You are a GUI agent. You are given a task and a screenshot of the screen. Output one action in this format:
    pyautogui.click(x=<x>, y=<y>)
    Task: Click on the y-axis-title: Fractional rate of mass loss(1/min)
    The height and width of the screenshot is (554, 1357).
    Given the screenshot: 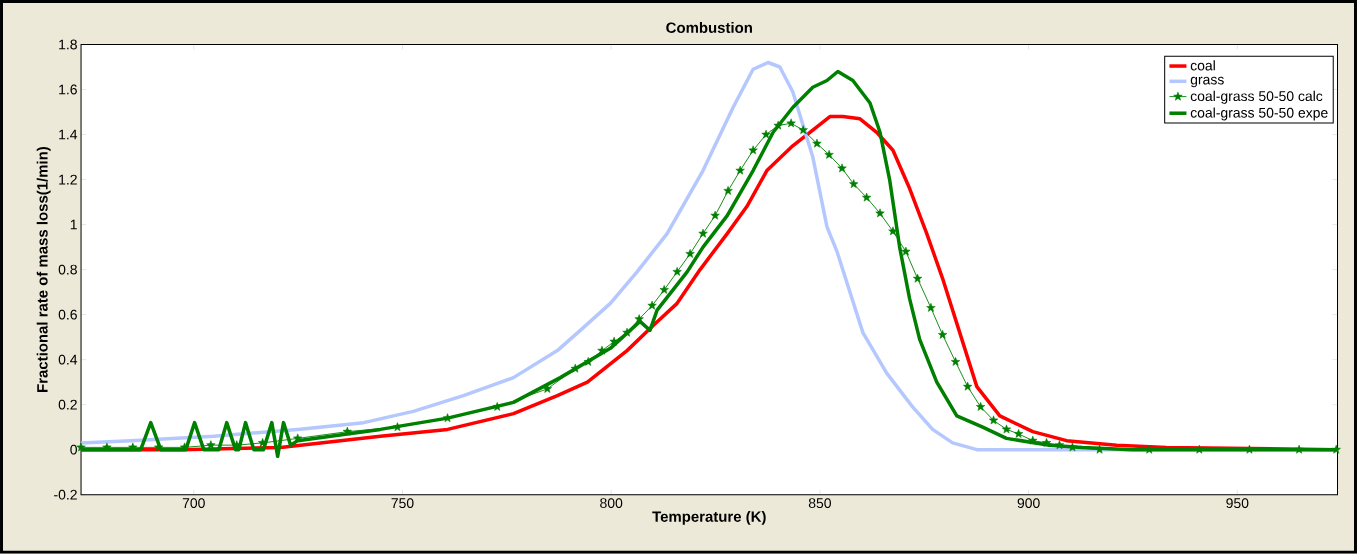 What is the action you would take?
    pyautogui.click(x=43, y=270)
    